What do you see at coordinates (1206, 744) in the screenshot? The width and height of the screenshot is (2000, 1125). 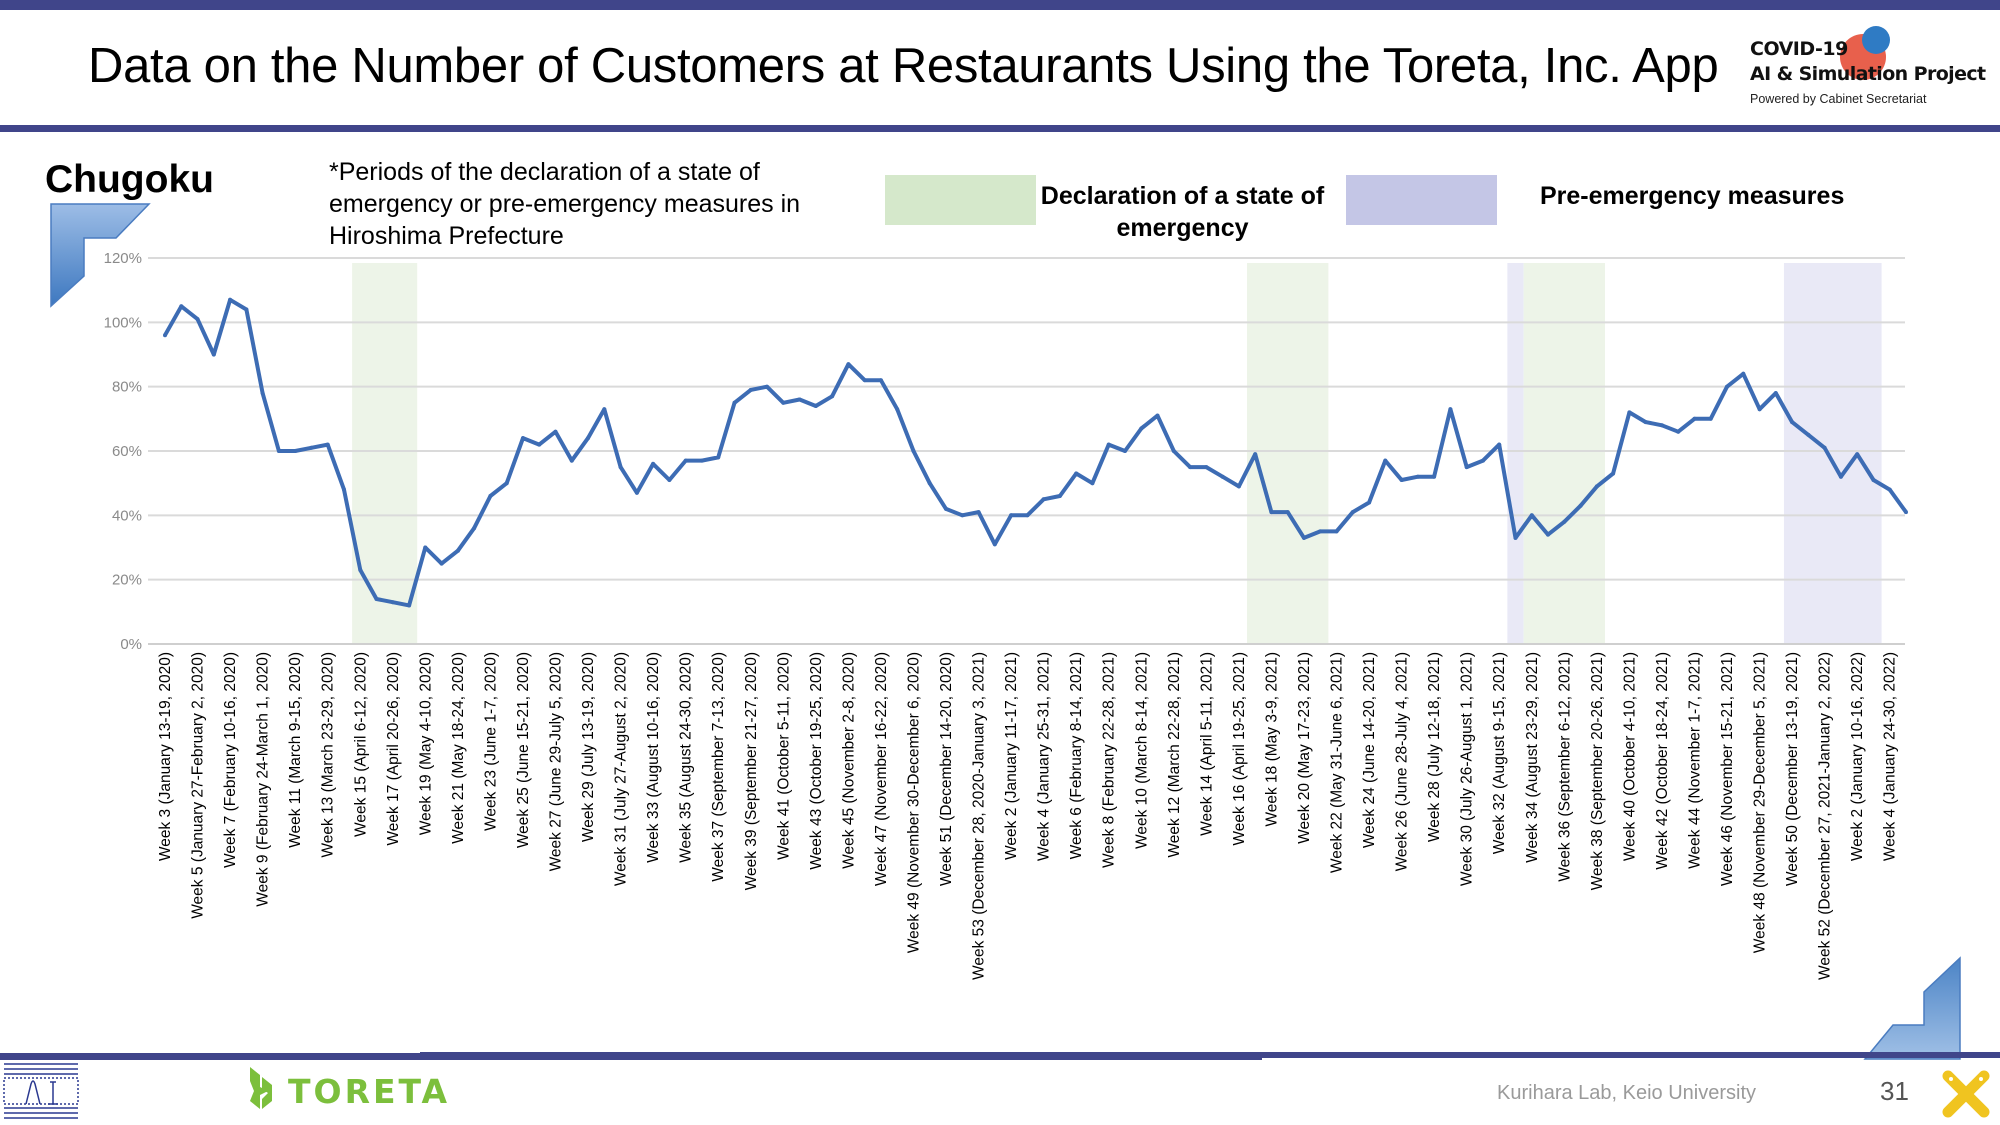 I see `x-tick-label: Week 14 (April 5-11, 2021)` at bounding box center [1206, 744].